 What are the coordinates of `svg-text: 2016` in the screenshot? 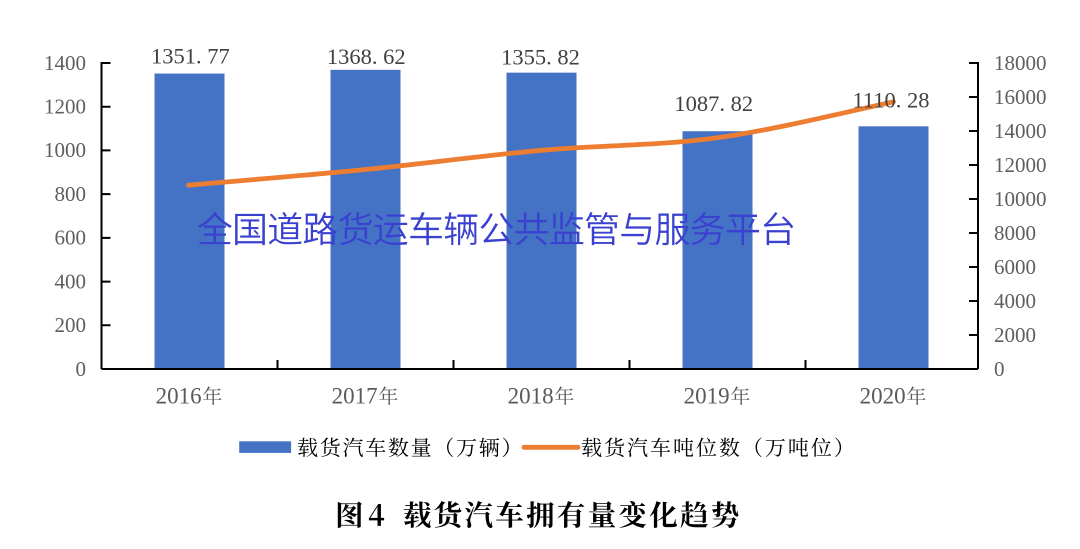 It's located at (179, 396).